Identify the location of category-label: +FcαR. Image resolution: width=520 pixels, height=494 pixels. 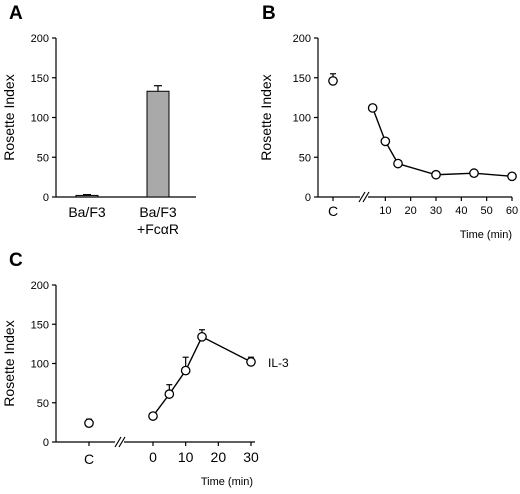
(158, 229).